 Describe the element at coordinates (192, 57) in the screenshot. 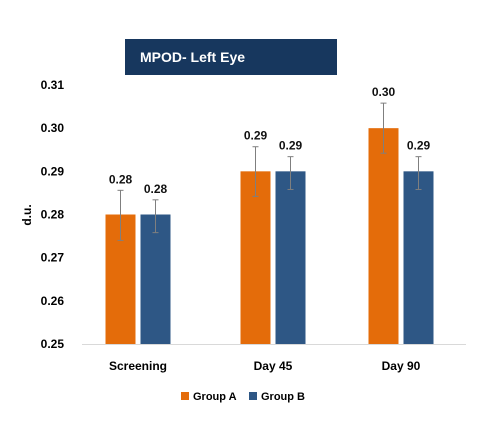

I see `chart-title: MPOD- Left Eye` at that location.